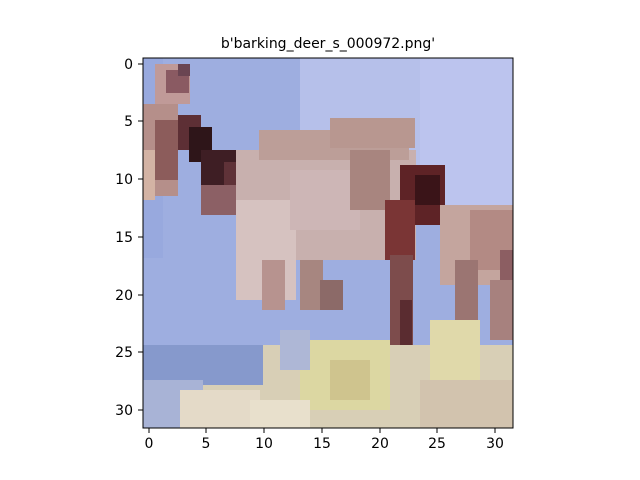 The height and width of the screenshot is (480, 640). I want to click on x-tick-label: 10, so click(264, 444).